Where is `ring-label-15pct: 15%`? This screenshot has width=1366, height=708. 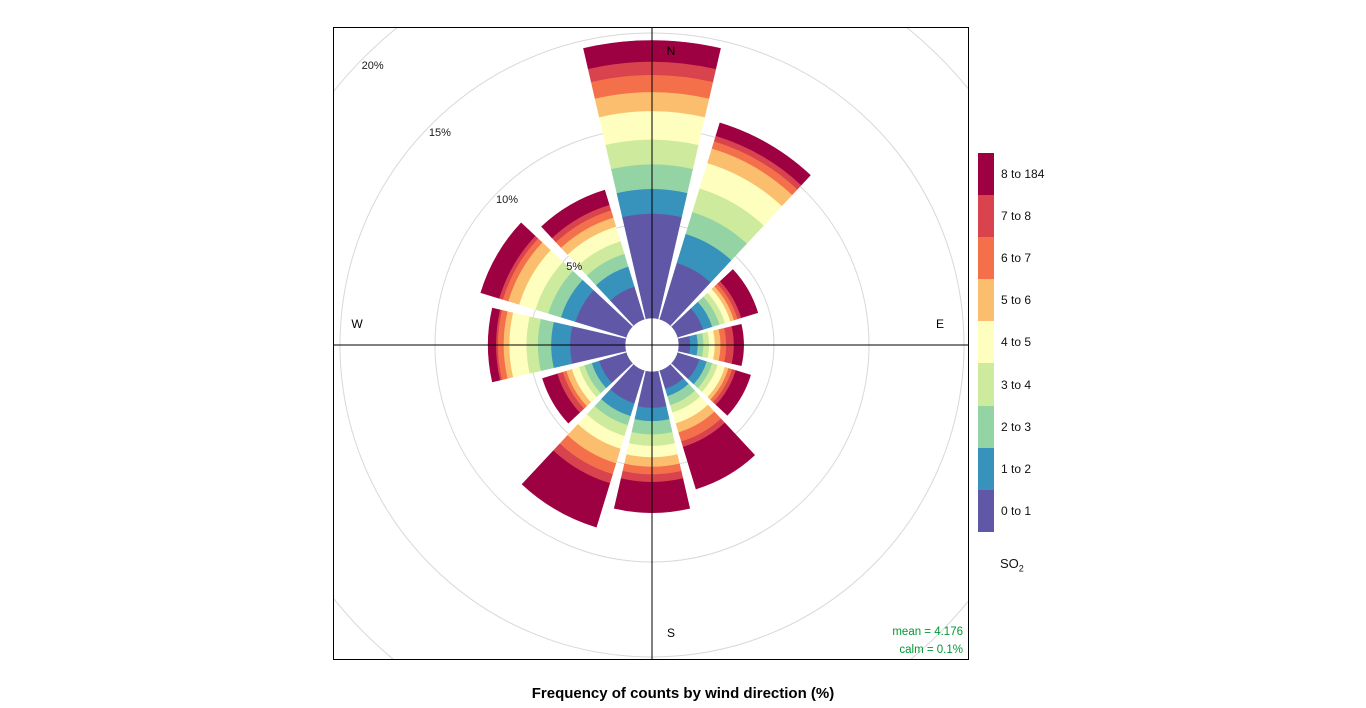
ring-label-15pct: 15% is located at coordinates (439, 132).